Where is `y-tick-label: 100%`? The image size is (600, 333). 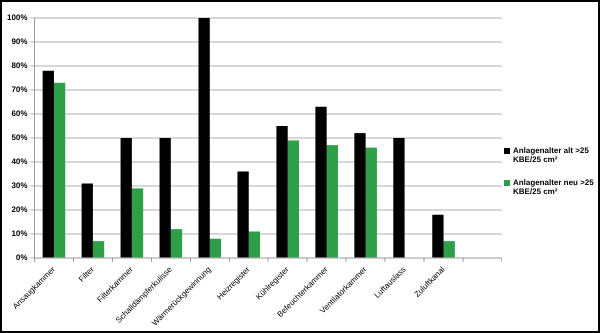 y-tick-label: 100% is located at coordinates (17, 17).